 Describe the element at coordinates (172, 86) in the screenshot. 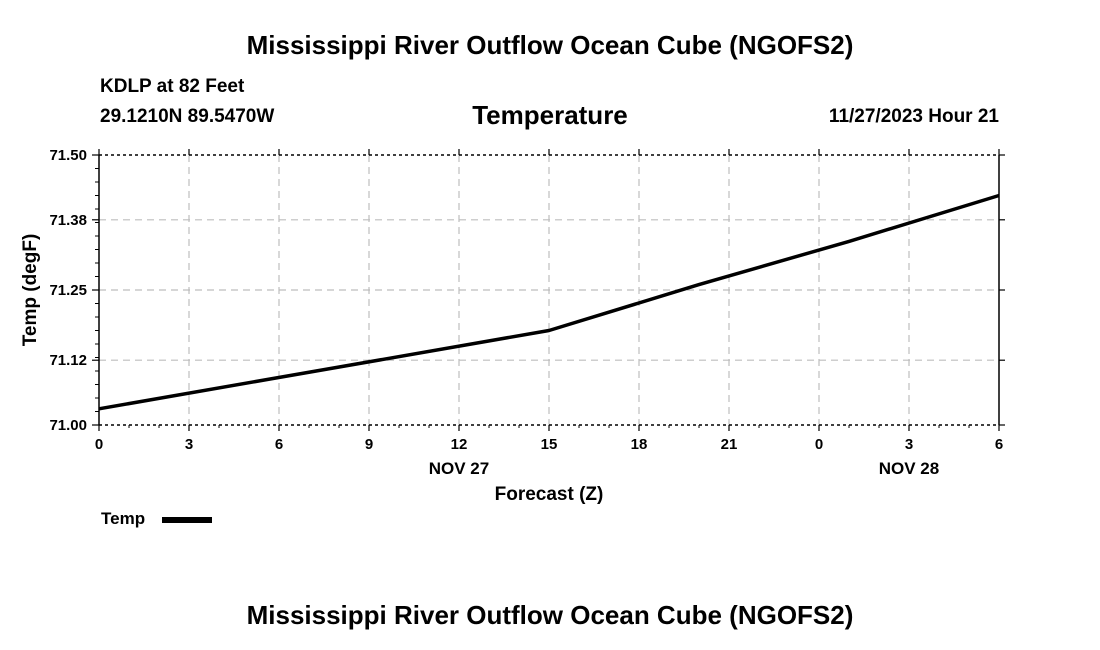

I see `station-label: KDLP at 82 Feet` at that location.